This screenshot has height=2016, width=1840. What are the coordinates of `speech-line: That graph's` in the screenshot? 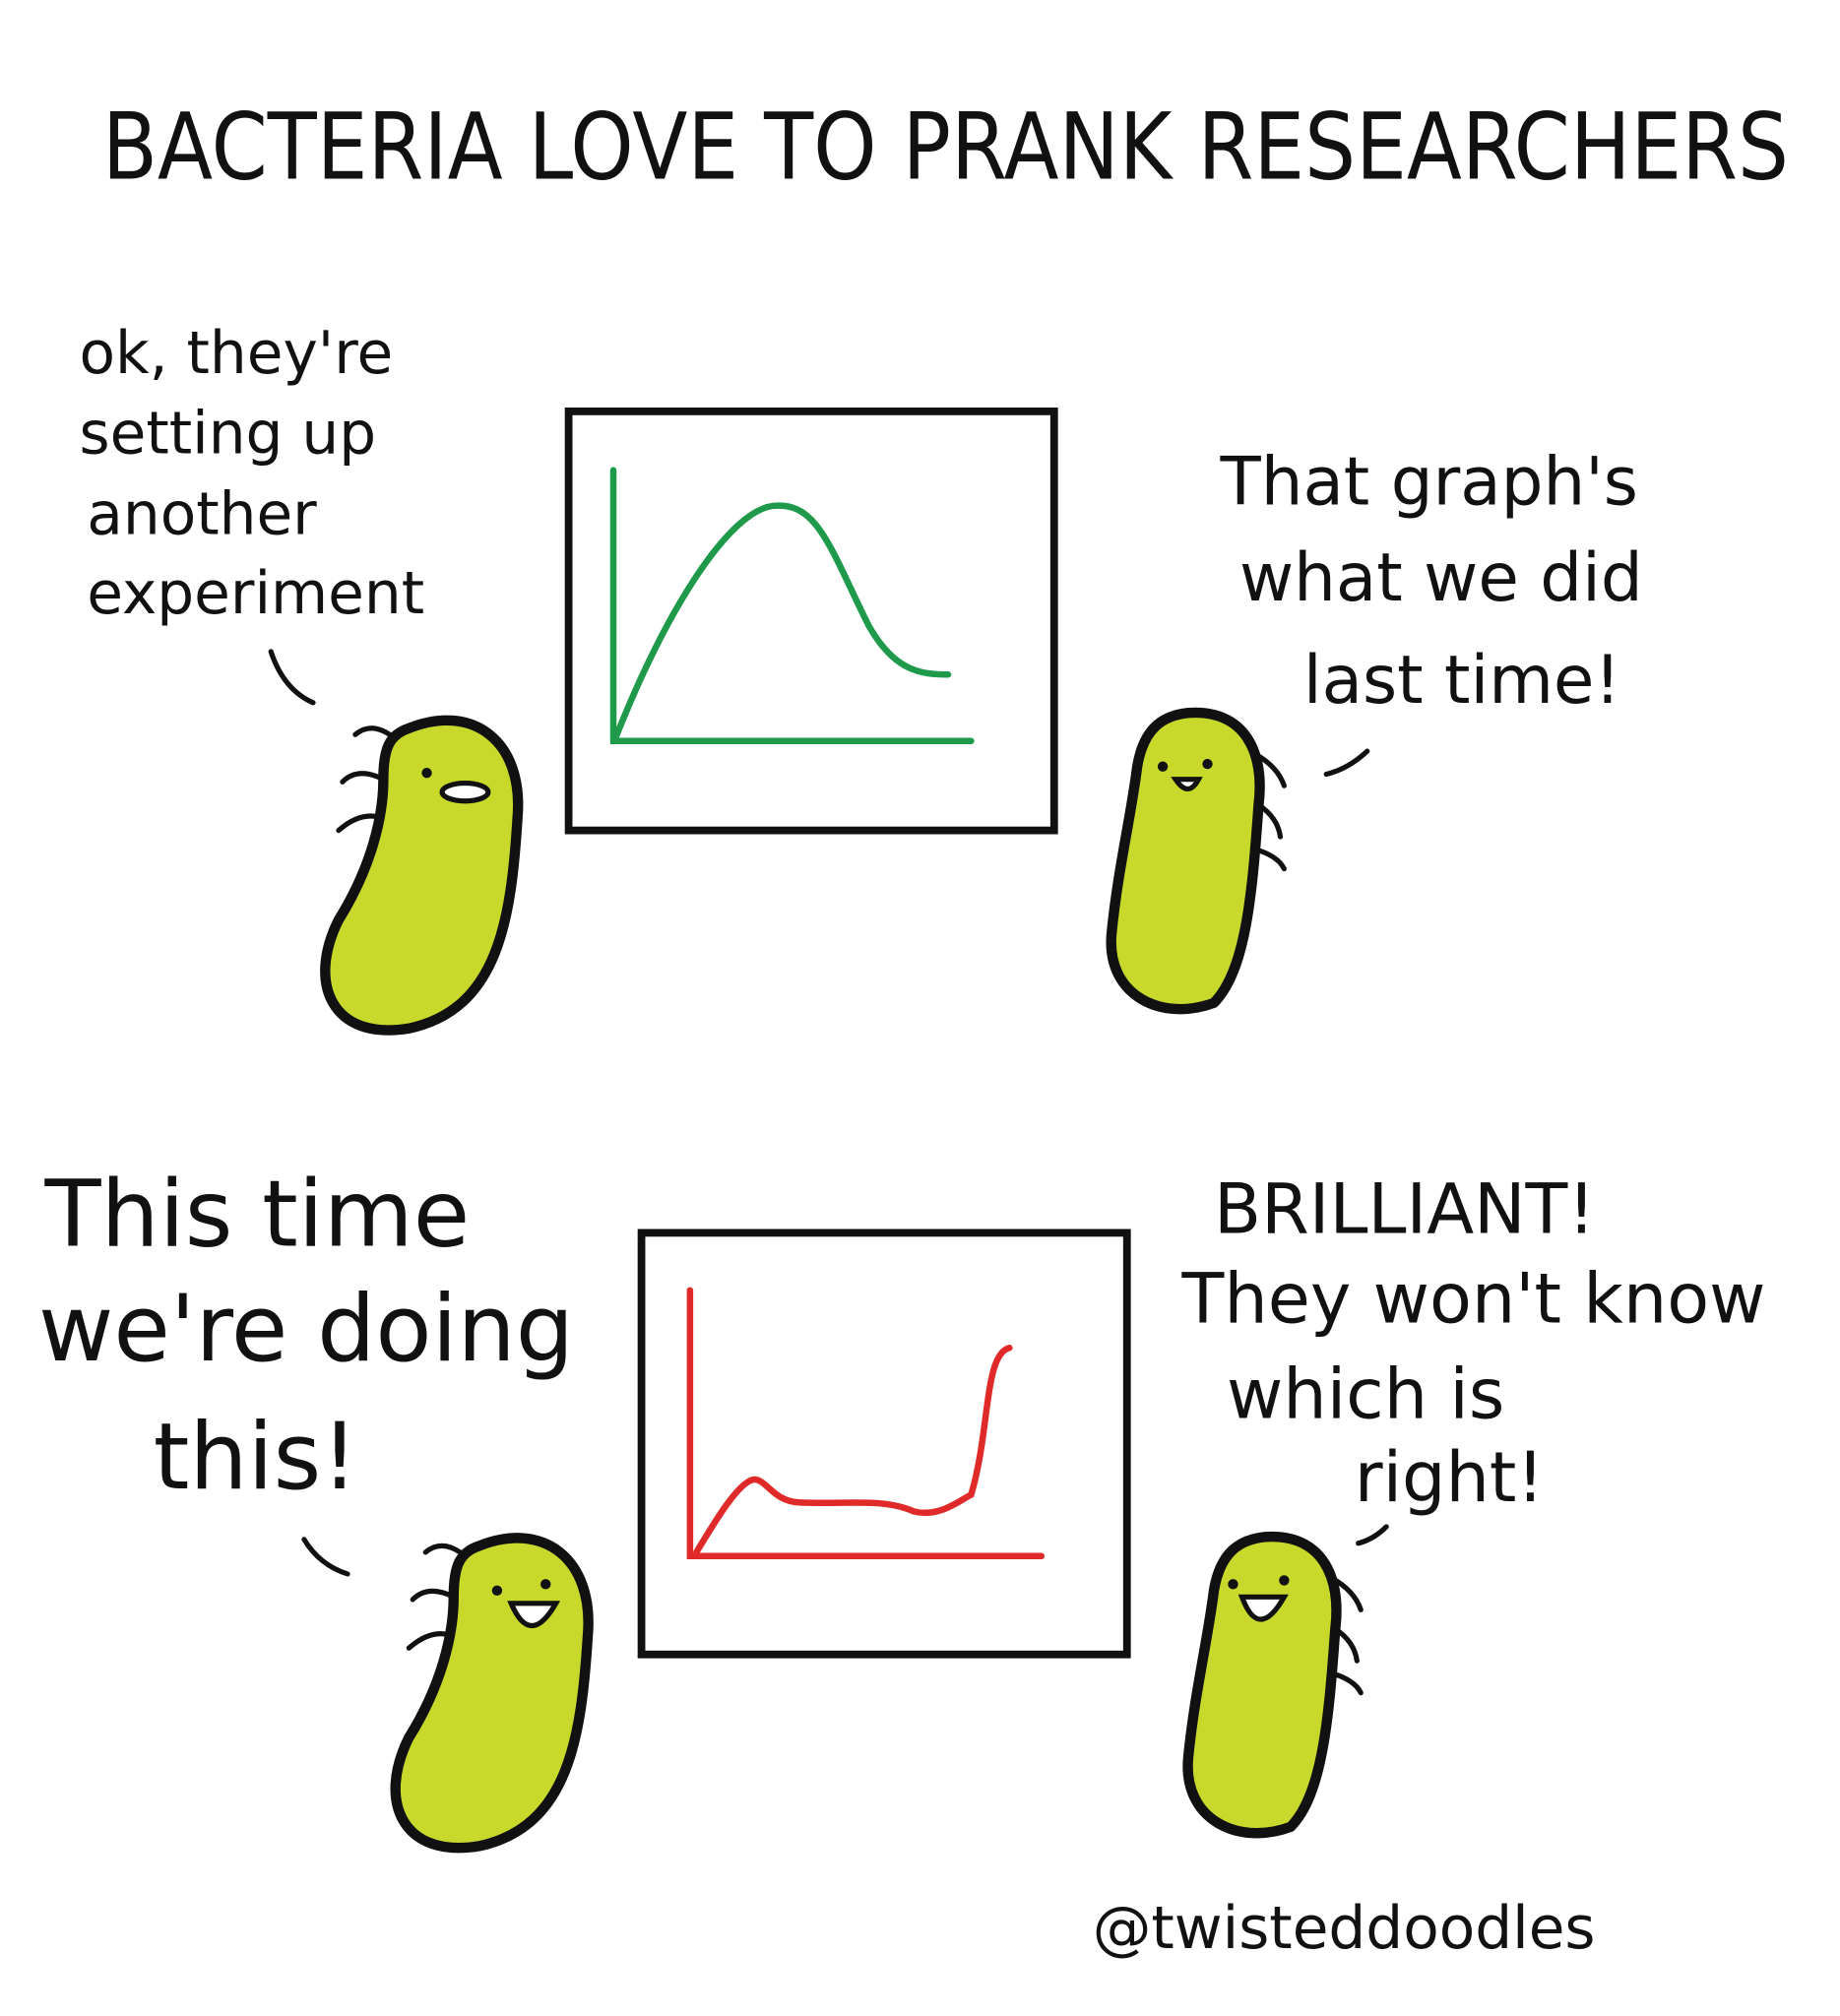 It's located at (1428, 482).